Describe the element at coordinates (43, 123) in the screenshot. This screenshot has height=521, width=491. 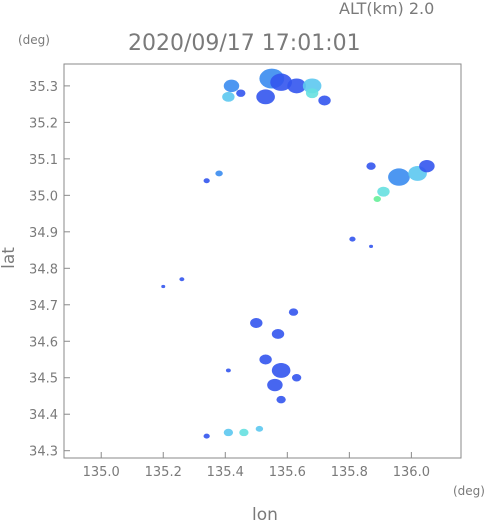
I see `y-tick-label: 35.2` at that location.